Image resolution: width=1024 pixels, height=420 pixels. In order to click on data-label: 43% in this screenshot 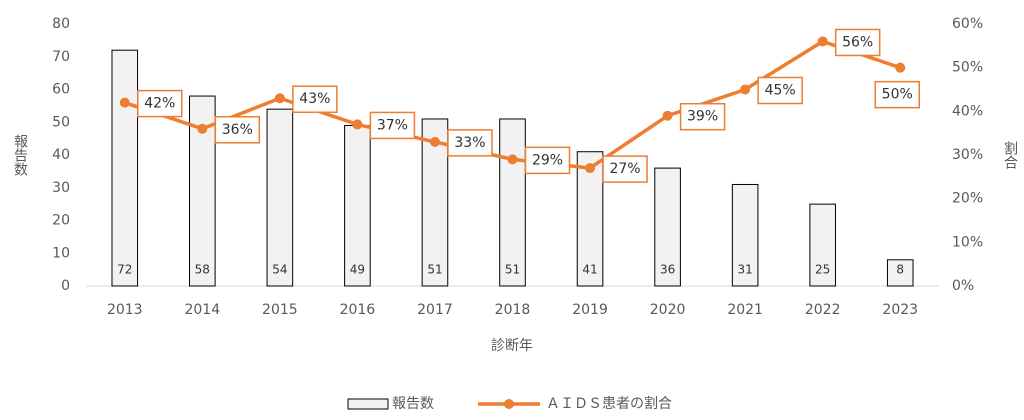, I will do `click(314, 99)`.